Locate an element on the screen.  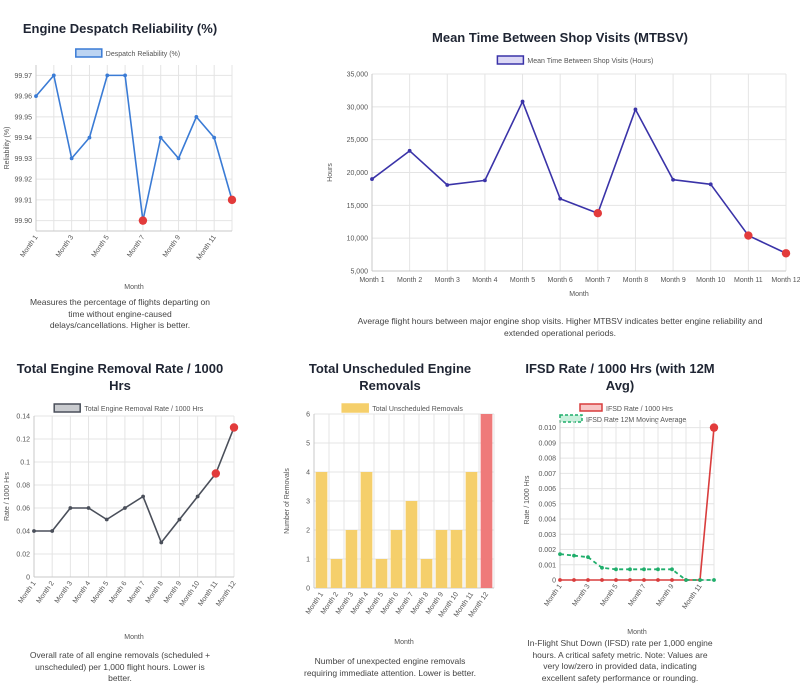
chart-title: Total Engine Removal Rate / 1000 Hrs is located at coordinates (120, 377).